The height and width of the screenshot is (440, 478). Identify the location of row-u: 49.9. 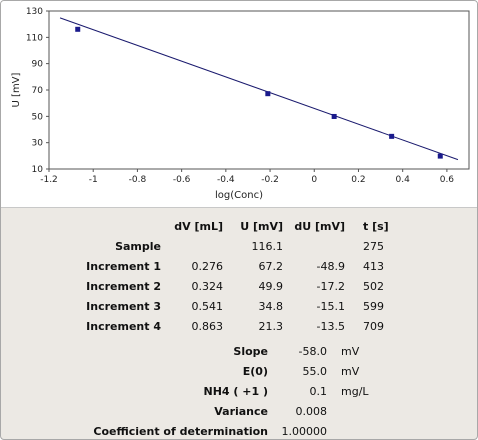
(271, 286).